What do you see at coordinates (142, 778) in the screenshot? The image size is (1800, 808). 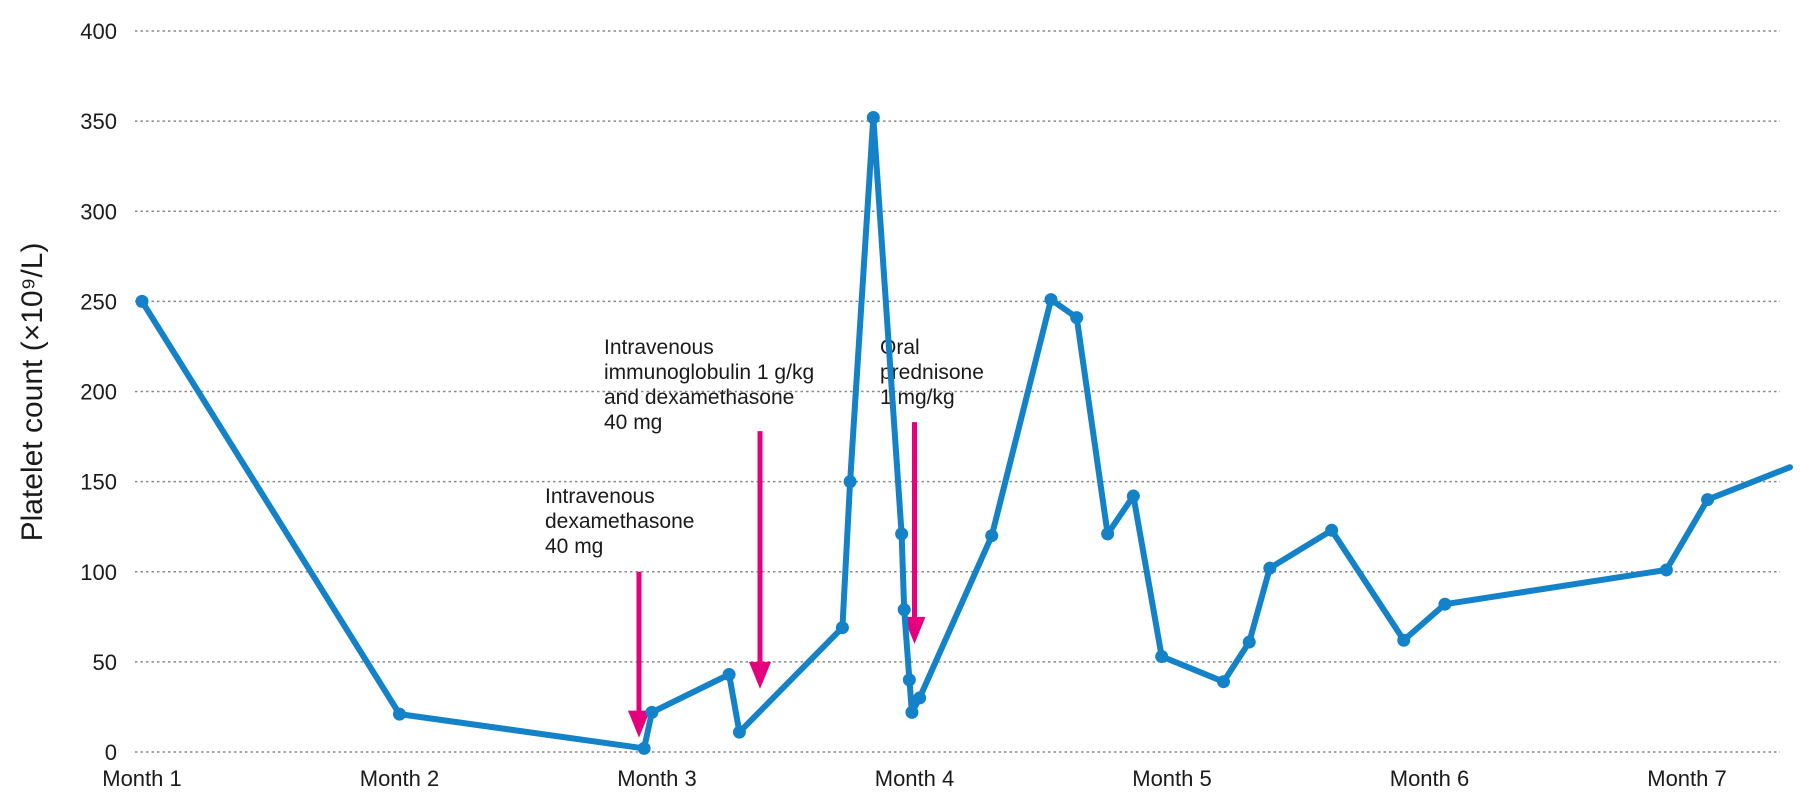 I see `x-tick-label: Month 1` at bounding box center [142, 778].